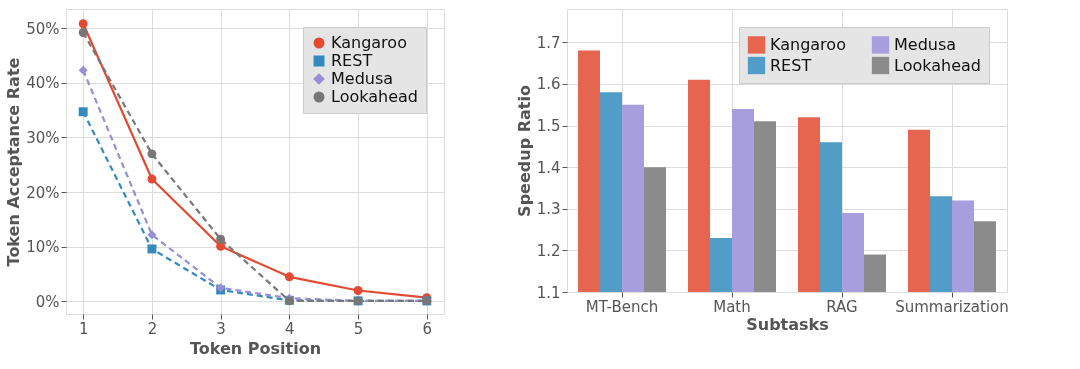 The height and width of the screenshot is (369, 1080). Describe the element at coordinates (548, 42) in the screenshot. I see `y-tick-label: 1.7` at that location.